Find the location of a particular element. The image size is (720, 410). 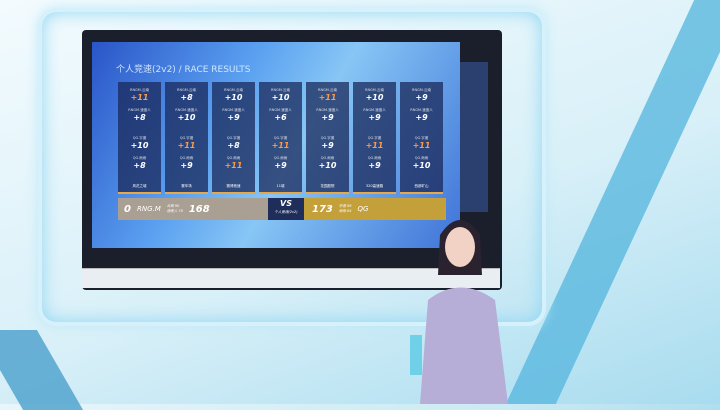

team-left: 0 RNG.M 云南 90 速度人 78 168 is located at coordinates (193, 209).